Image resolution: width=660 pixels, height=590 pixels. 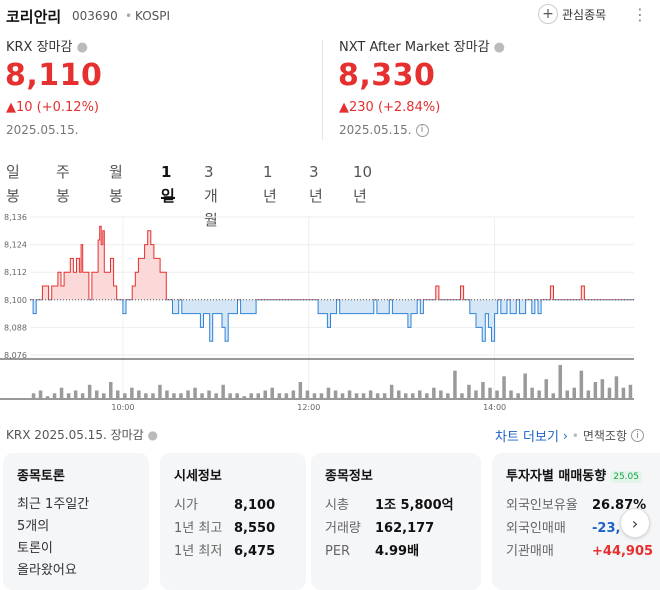 What do you see at coordinates (548, 14) in the screenshot?
I see `plus-icon: +` at bounding box center [548, 14].